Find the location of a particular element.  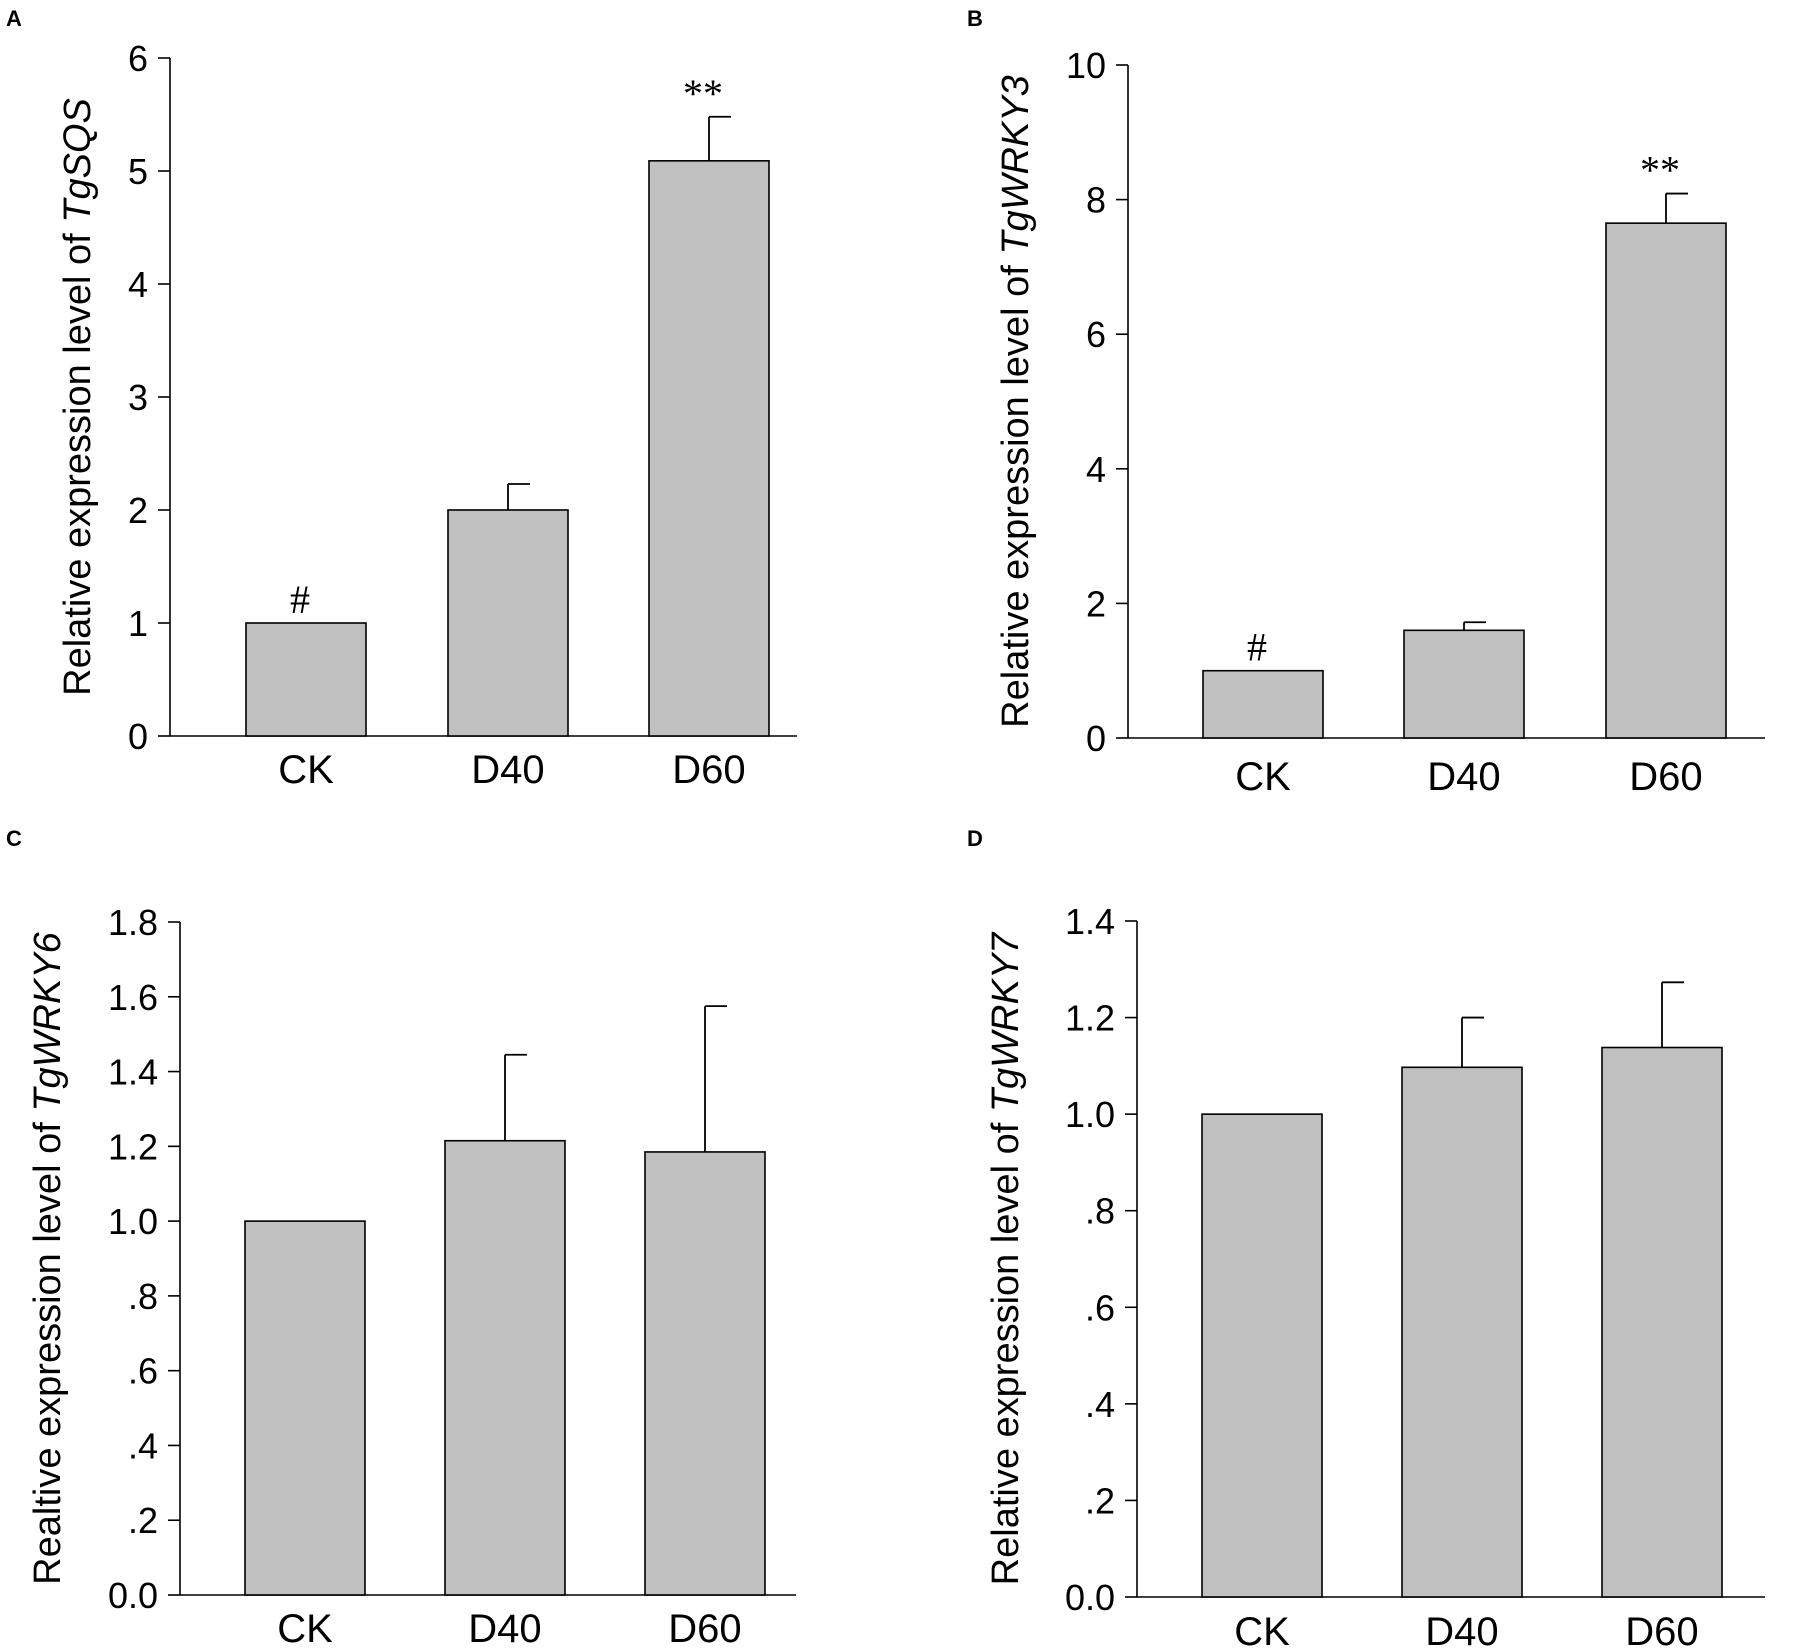

y-tick-label: 1.8 is located at coordinates (133, 922).